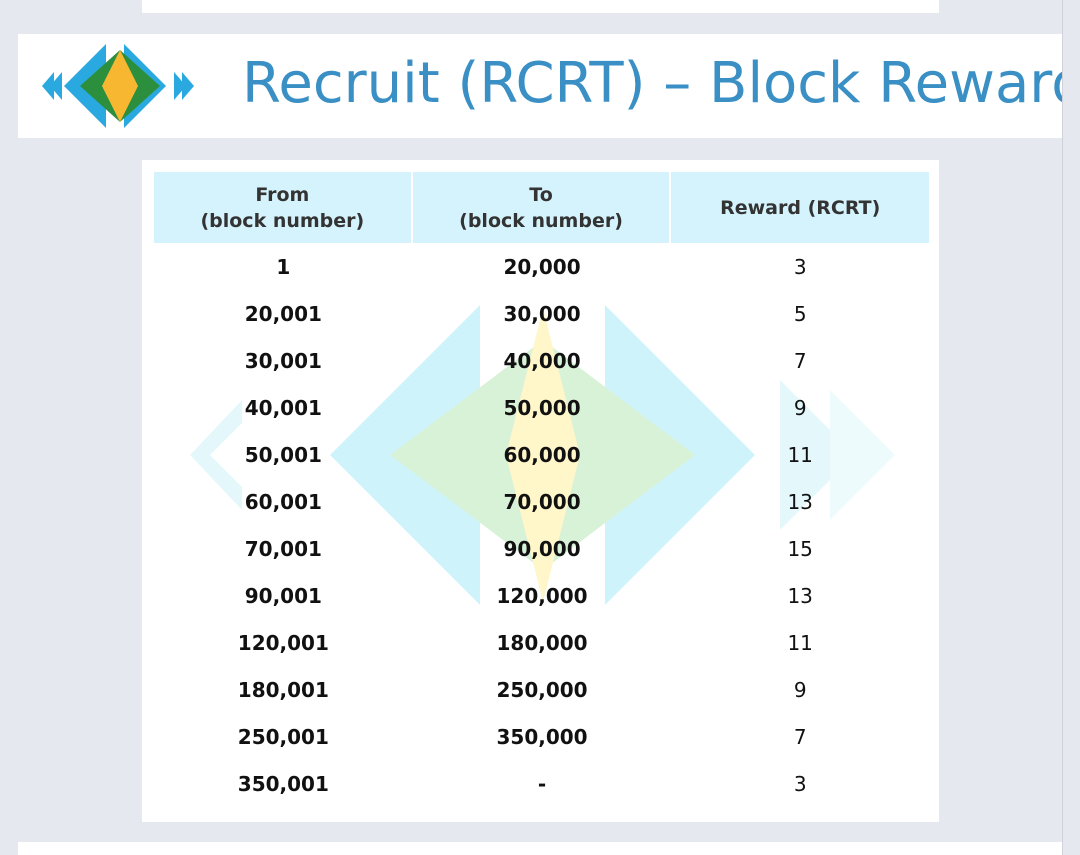  Describe the element at coordinates (540, 6) in the screenshot. I see `previous-slide-card` at that location.